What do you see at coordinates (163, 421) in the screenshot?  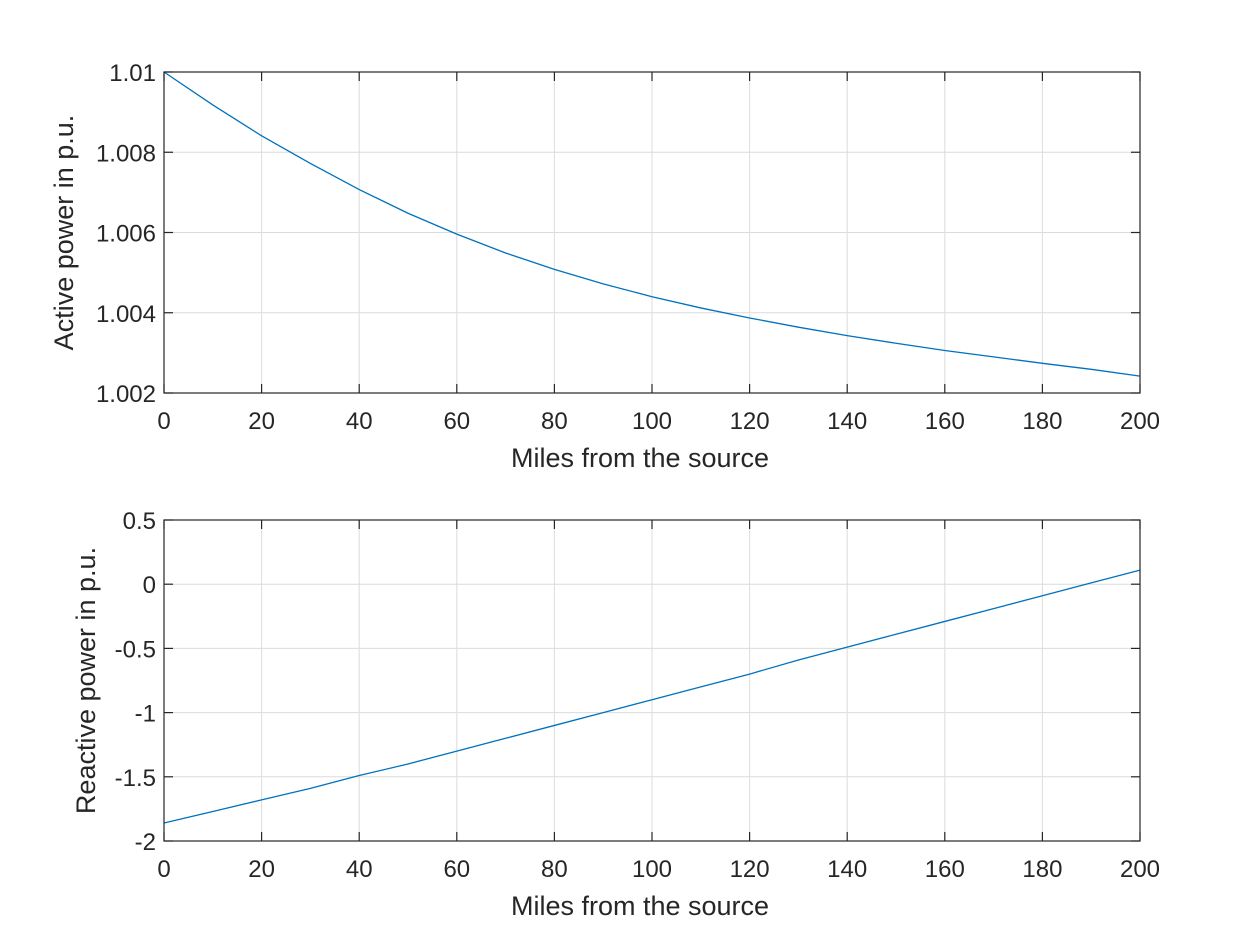 I see `active-power-x-tick-label: 0` at bounding box center [163, 421].